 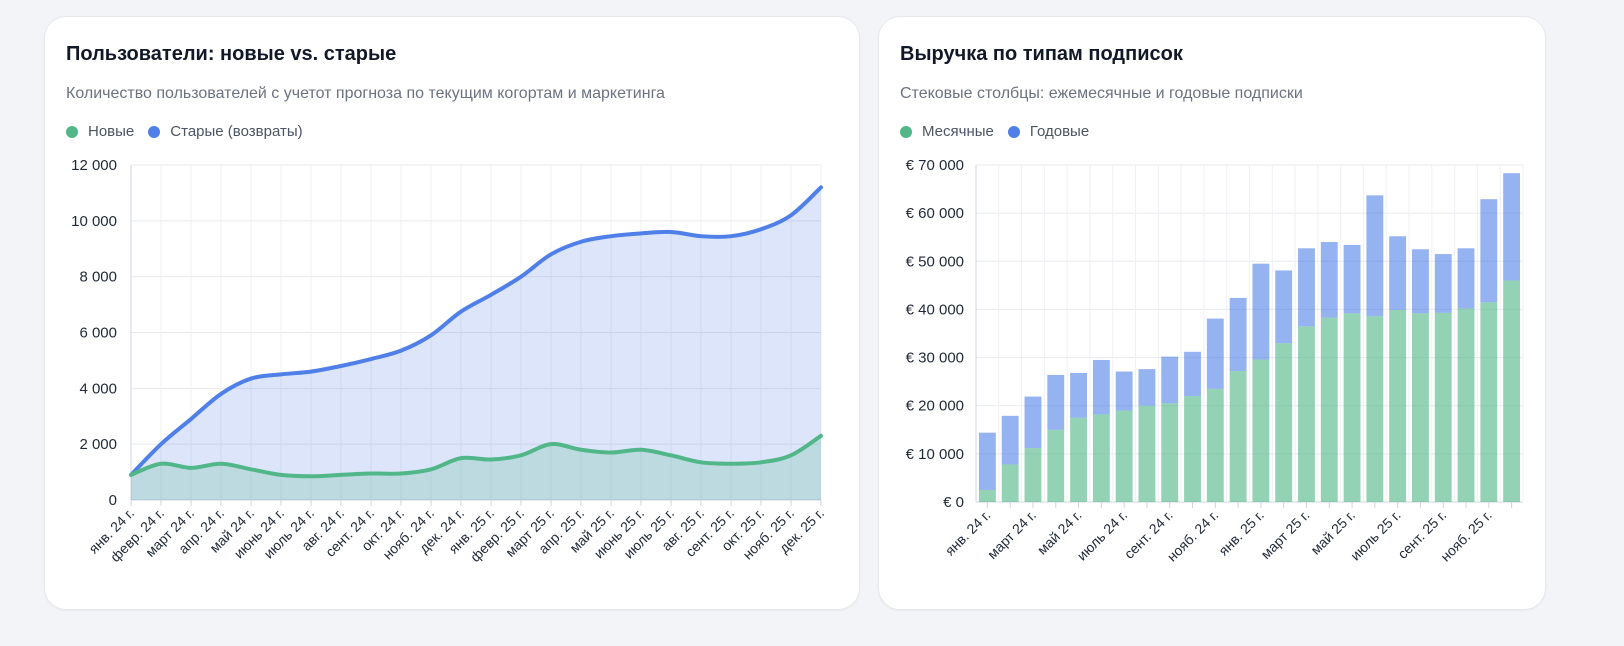 What do you see at coordinates (236, 131) in the screenshot?
I see `legend-returning-label: Старые (возвраты)` at bounding box center [236, 131].